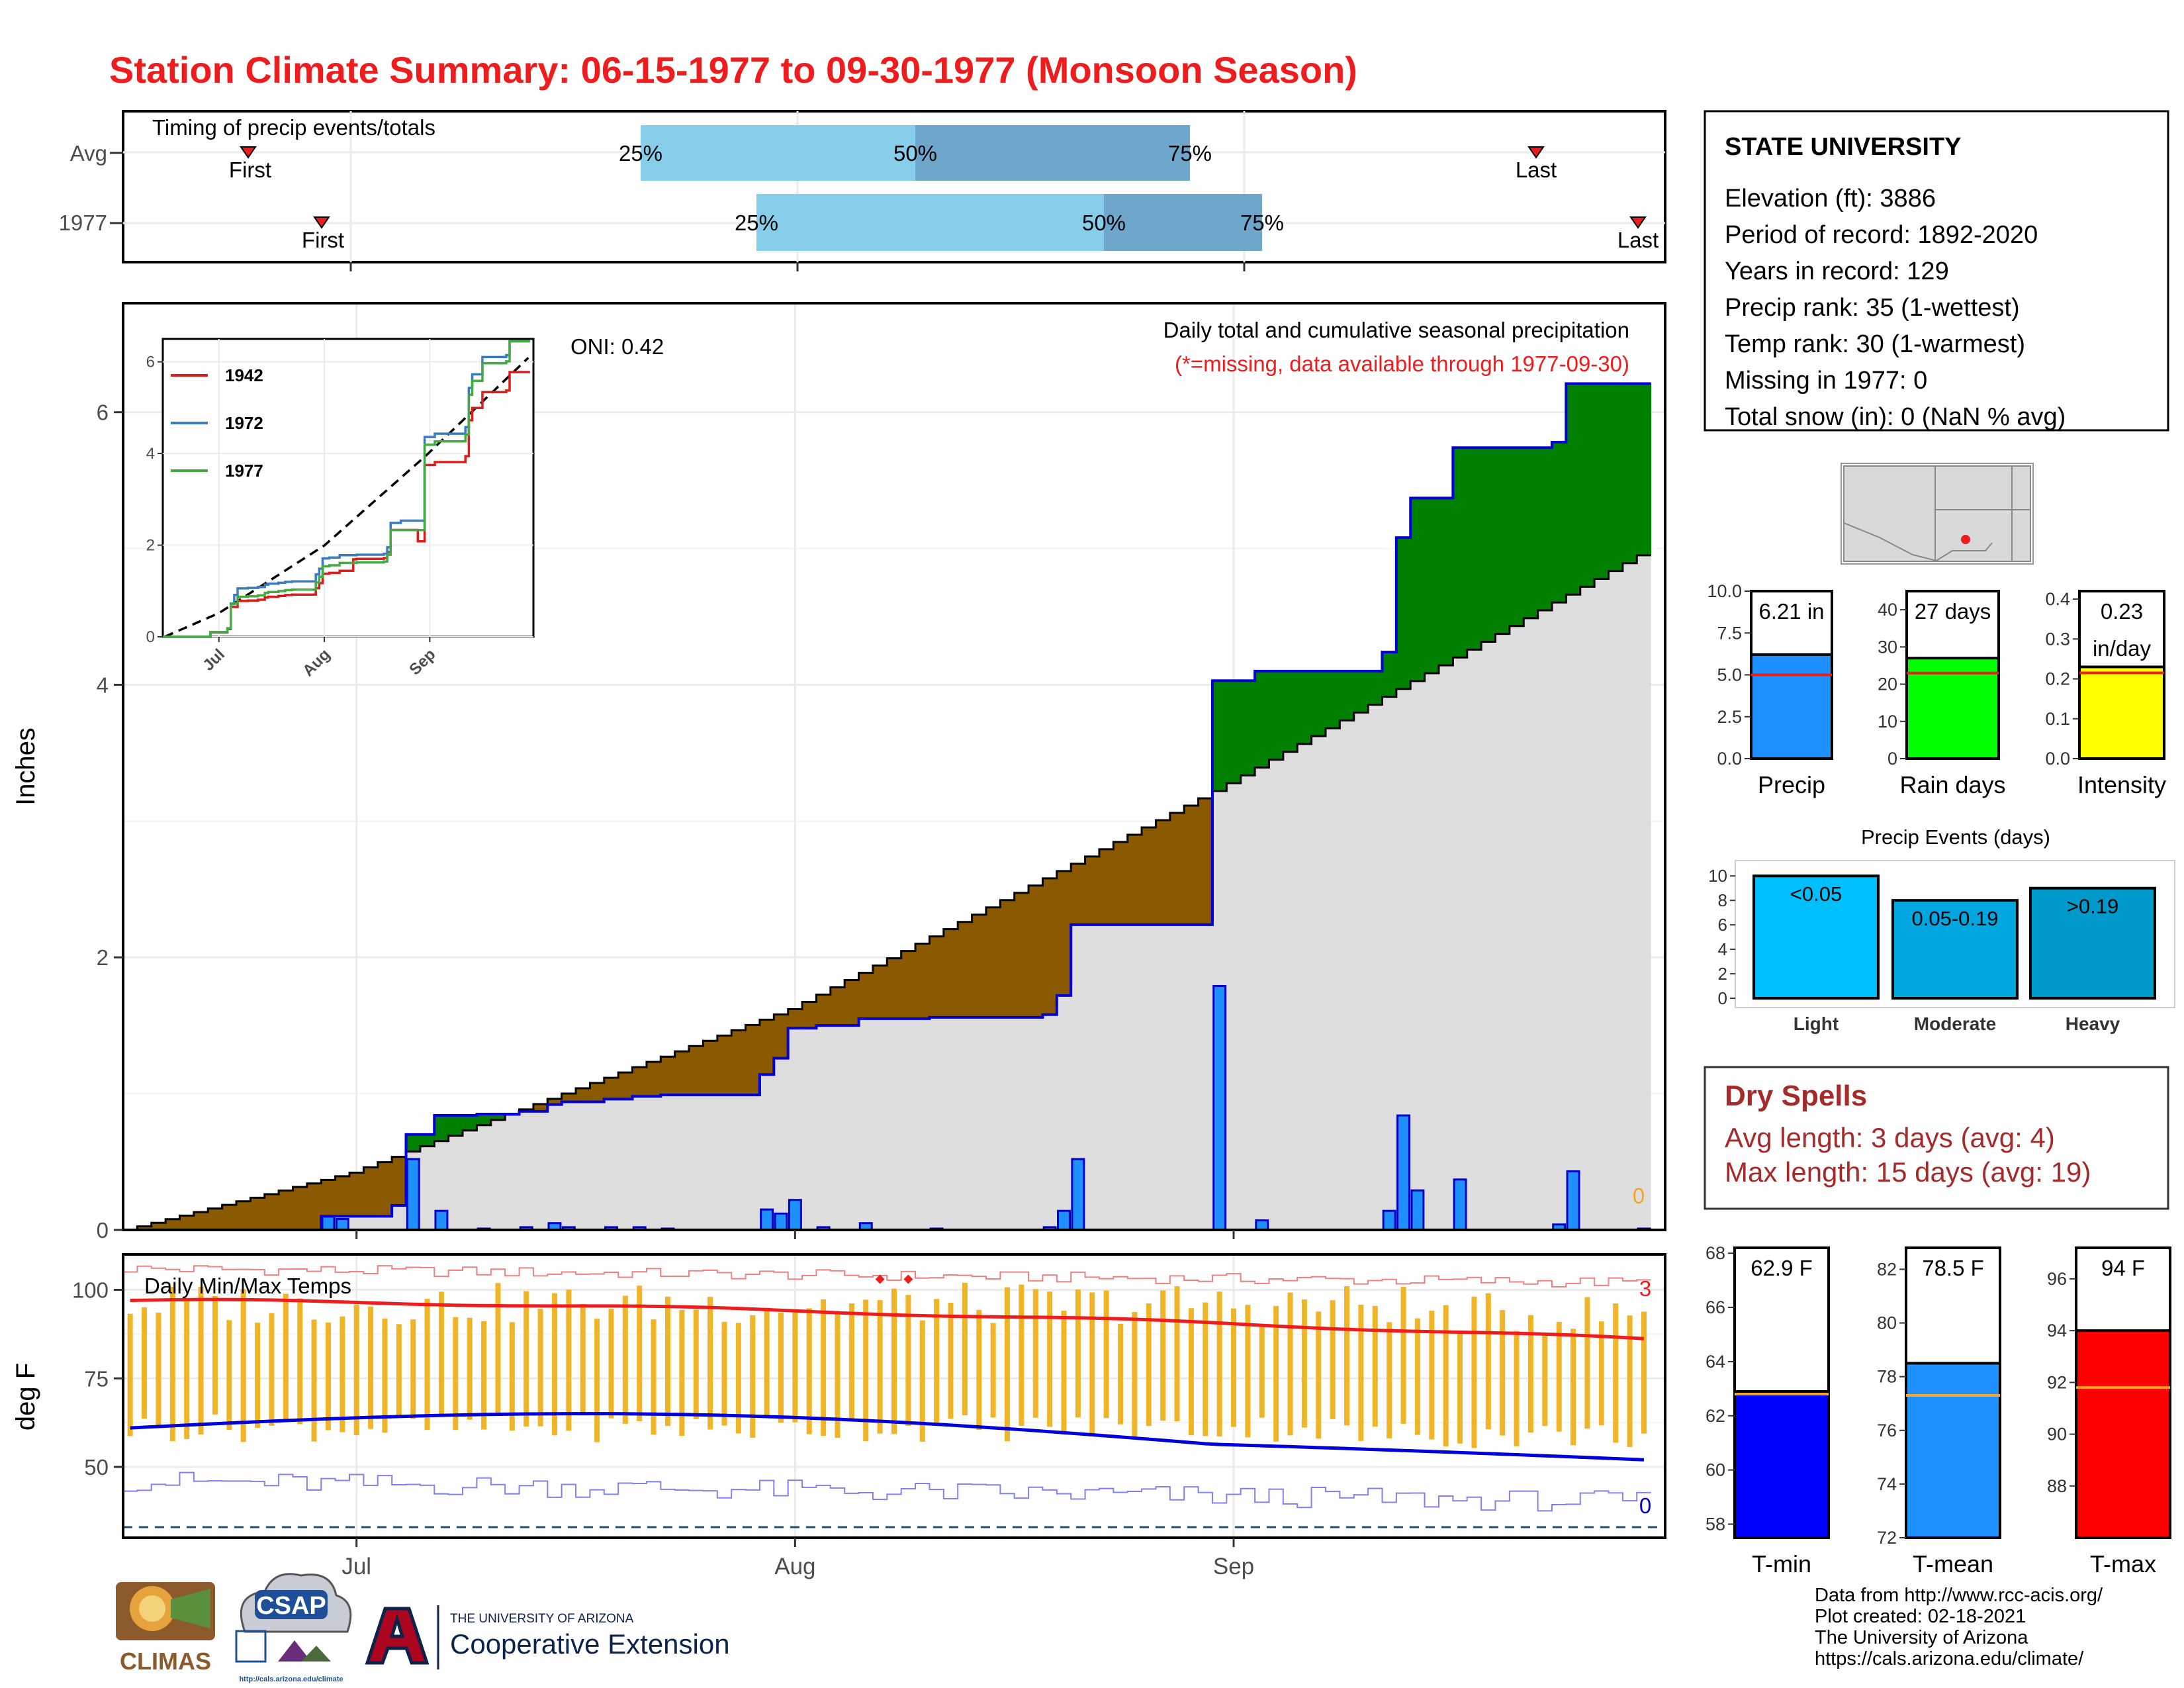  What do you see at coordinates (1796, 1096) in the screenshot?
I see `dry-spells-title: Dry Spells` at bounding box center [1796, 1096].